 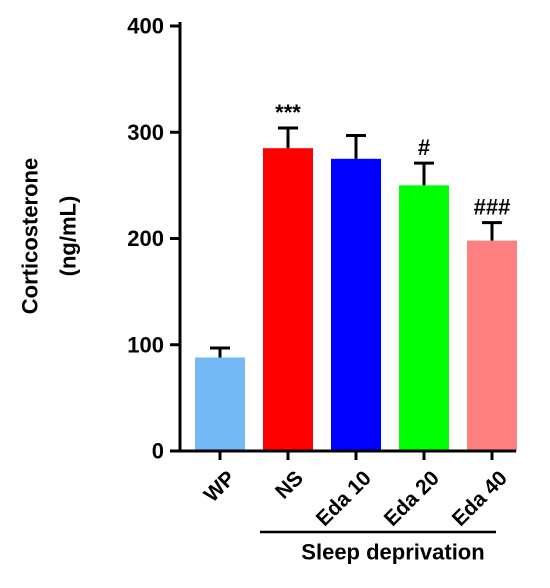 I want to click on x-axis-ticks: WP NS Eda 10 Eda 20 Eda 40, so click(x=356, y=491).